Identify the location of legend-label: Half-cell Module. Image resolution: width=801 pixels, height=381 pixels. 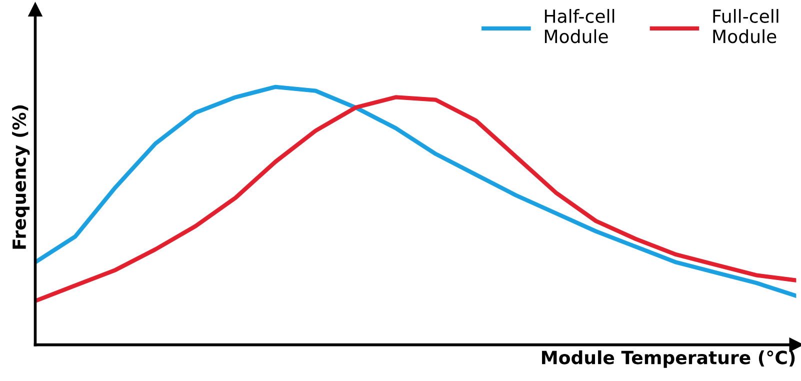
(579, 26).